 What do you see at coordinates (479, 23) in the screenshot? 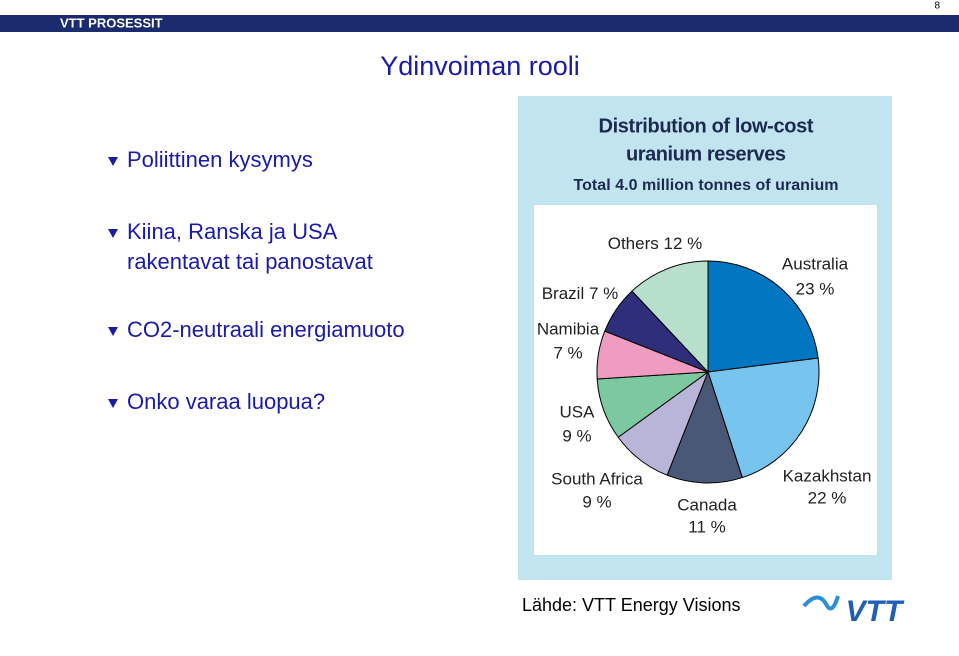
I see `header-band` at bounding box center [479, 23].